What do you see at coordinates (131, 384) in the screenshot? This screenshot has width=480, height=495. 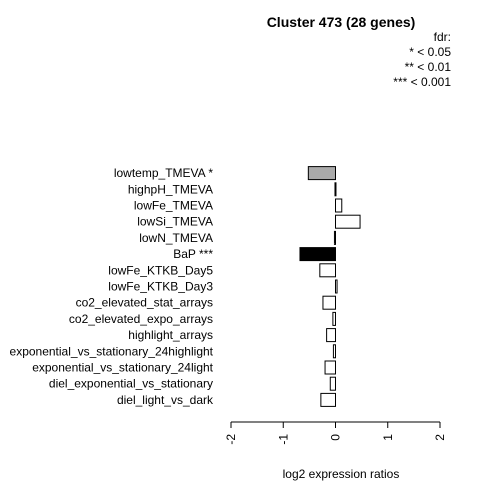 I see `category-label: diel_exponential_vs_stationary` at bounding box center [131, 384].